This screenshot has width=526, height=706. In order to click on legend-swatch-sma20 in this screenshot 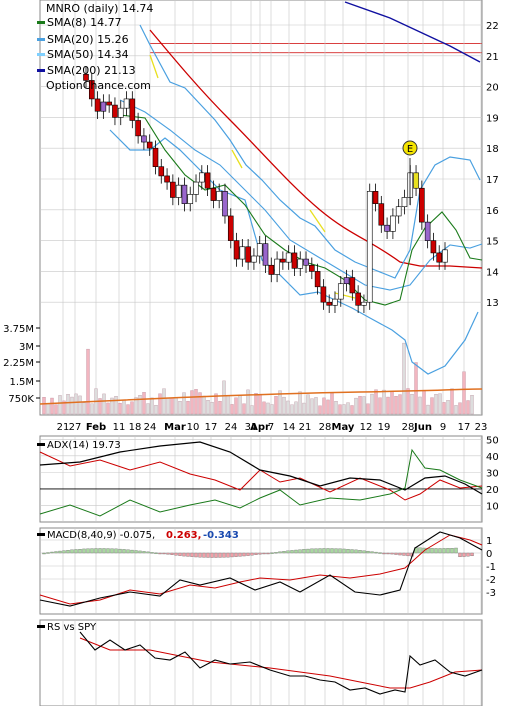, I will do `click(41, 39)`.